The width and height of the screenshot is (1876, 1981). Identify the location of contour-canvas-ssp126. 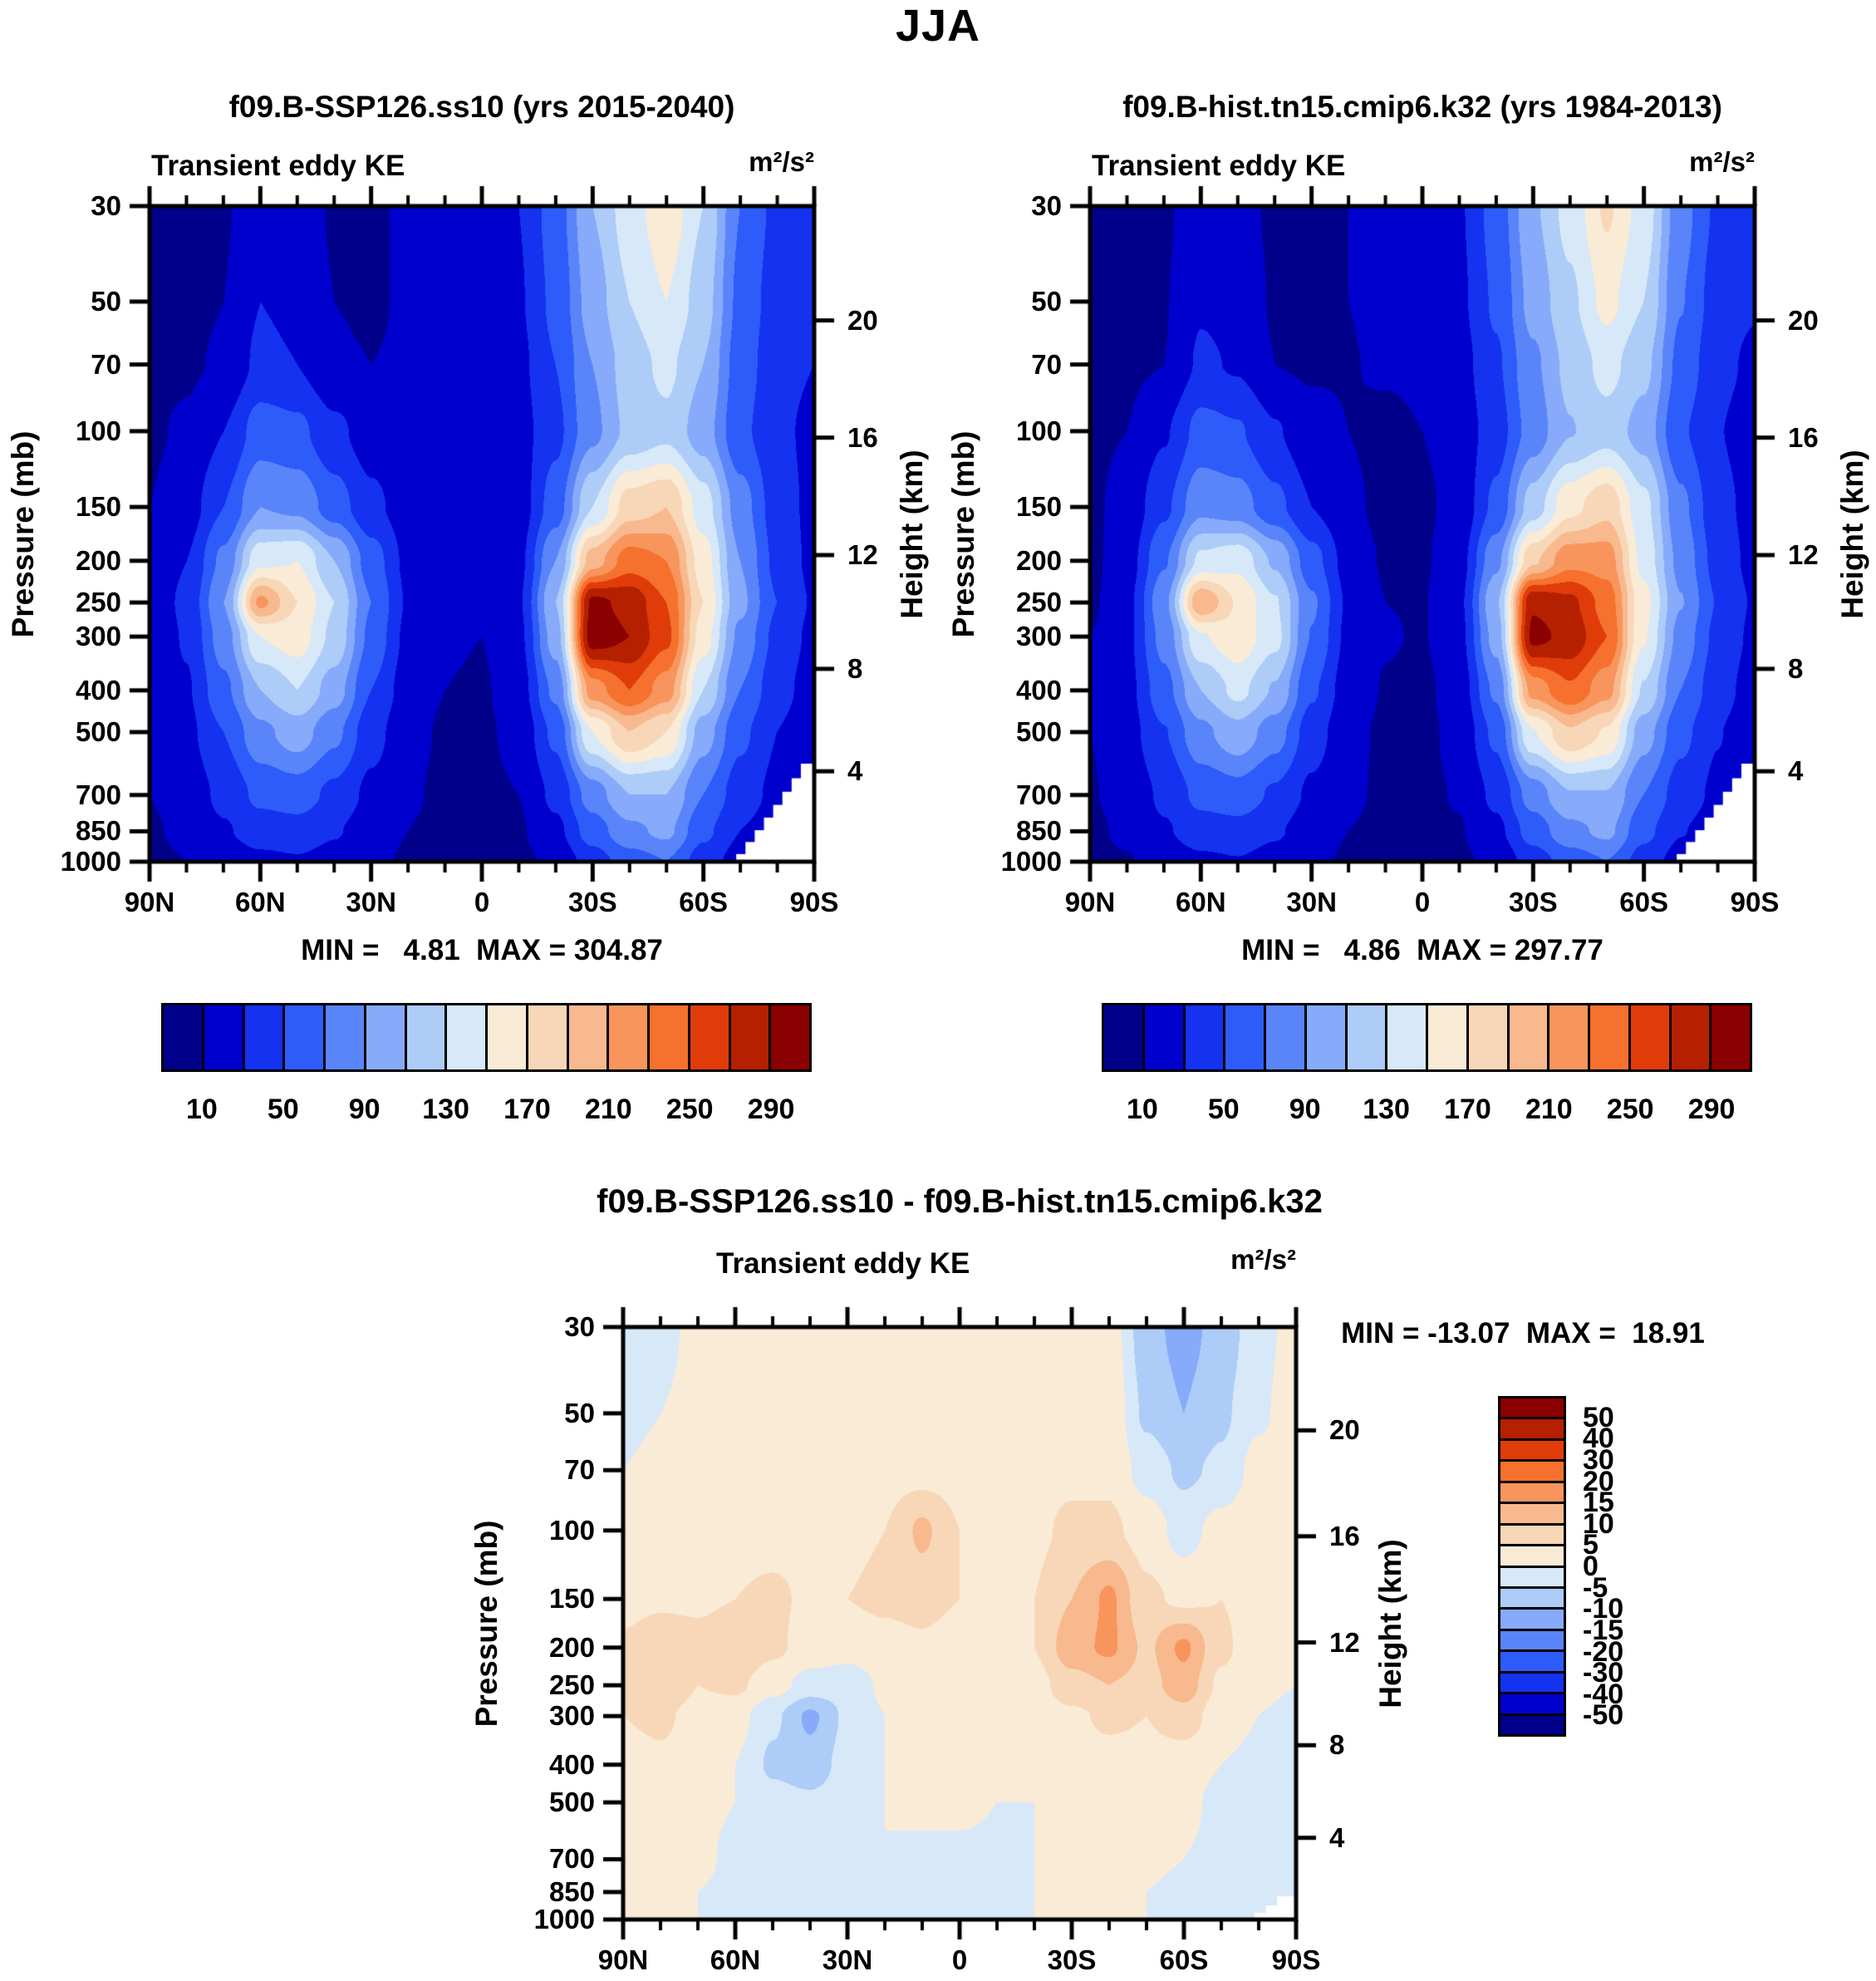
(482, 534).